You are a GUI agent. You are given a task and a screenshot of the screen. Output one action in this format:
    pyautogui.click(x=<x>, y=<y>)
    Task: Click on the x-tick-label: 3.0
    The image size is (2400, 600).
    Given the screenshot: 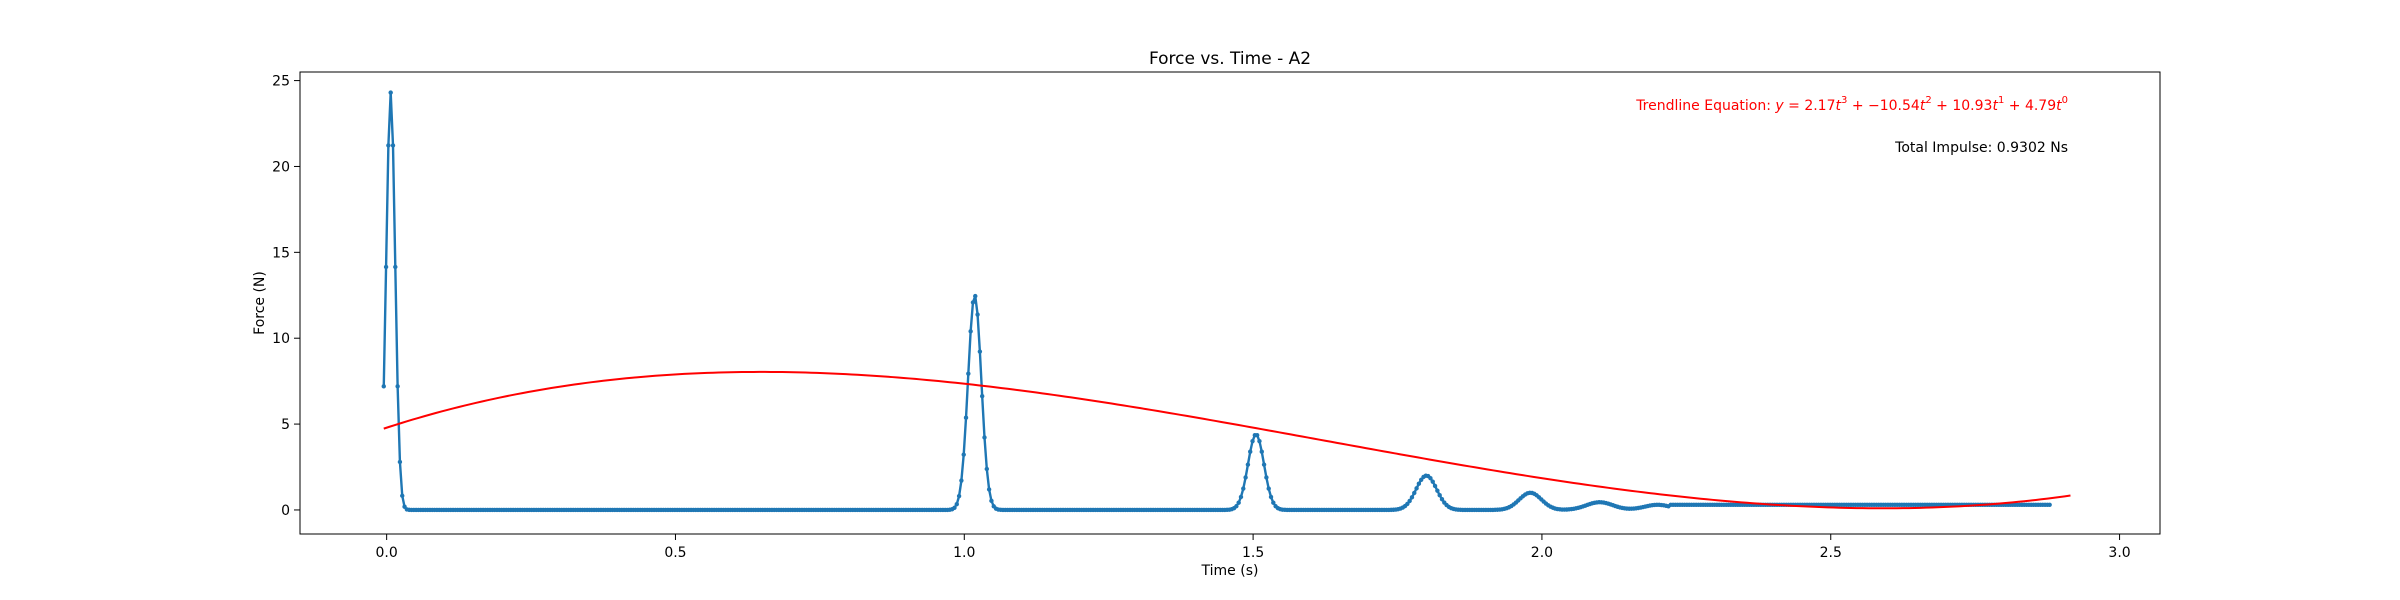 What is the action you would take?
    pyautogui.click(x=2119, y=553)
    